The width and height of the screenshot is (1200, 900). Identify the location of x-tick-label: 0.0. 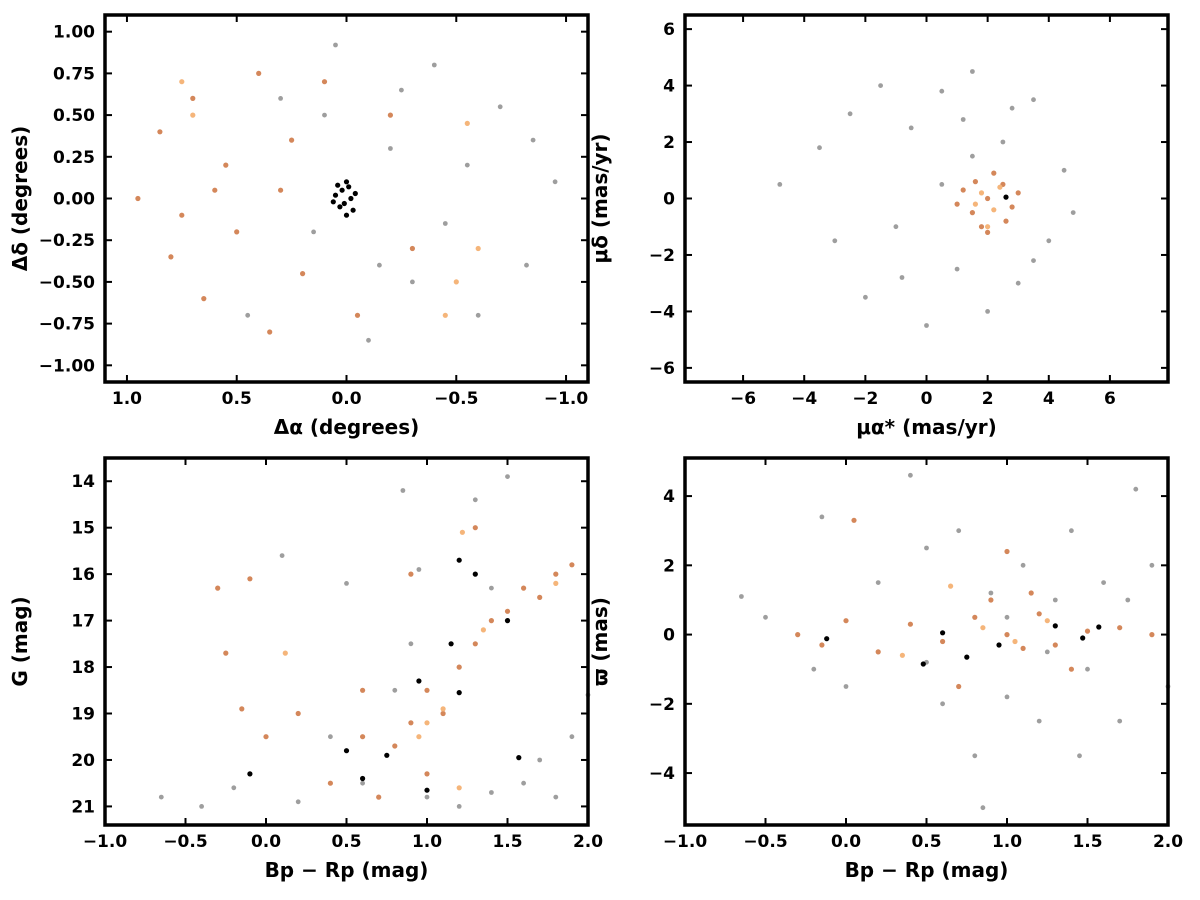
(266, 842).